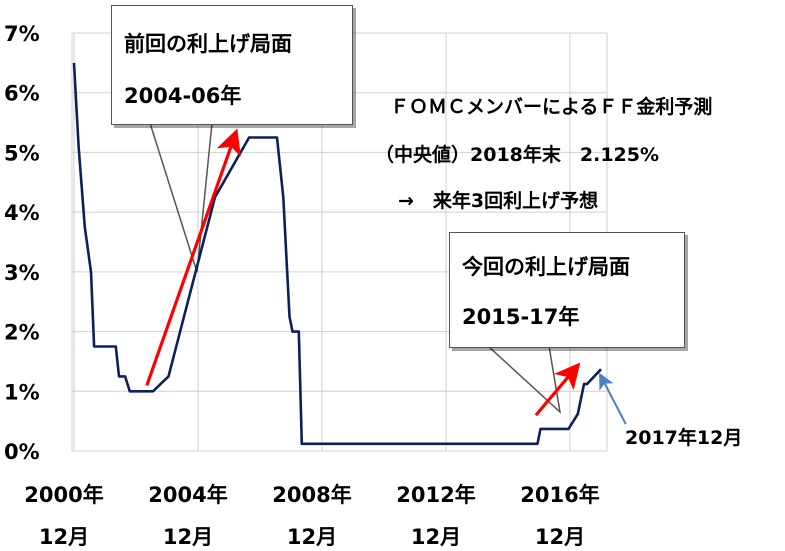  Describe the element at coordinates (22, 94) in the screenshot. I see `y-tick-label: 6%` at that location.